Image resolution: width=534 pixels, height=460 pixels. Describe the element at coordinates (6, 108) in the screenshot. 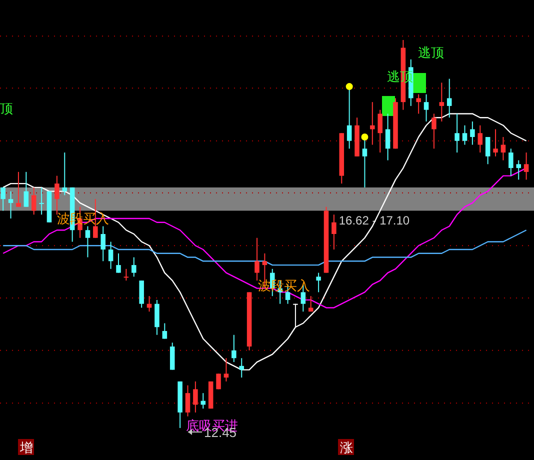

I see `annotation: 顶` at that location.